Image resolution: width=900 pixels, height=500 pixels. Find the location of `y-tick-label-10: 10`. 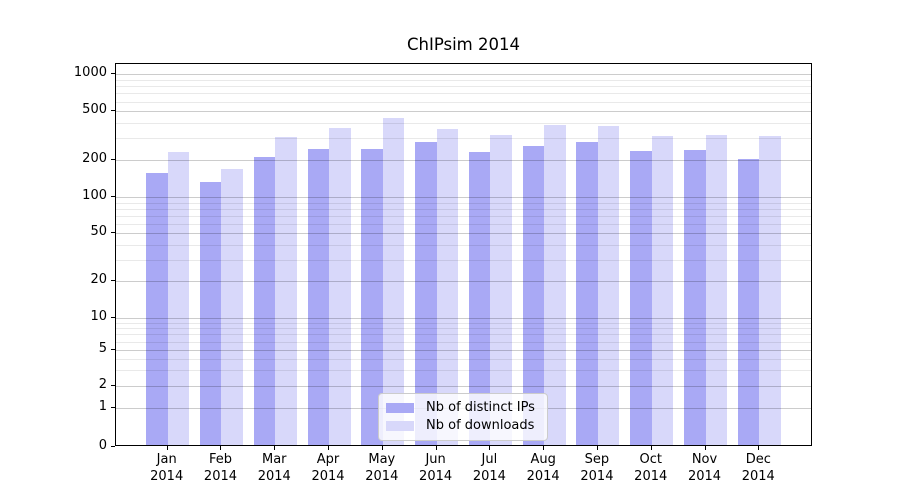

y-tick-label-10: 10 is located at coordinates (98, 316).